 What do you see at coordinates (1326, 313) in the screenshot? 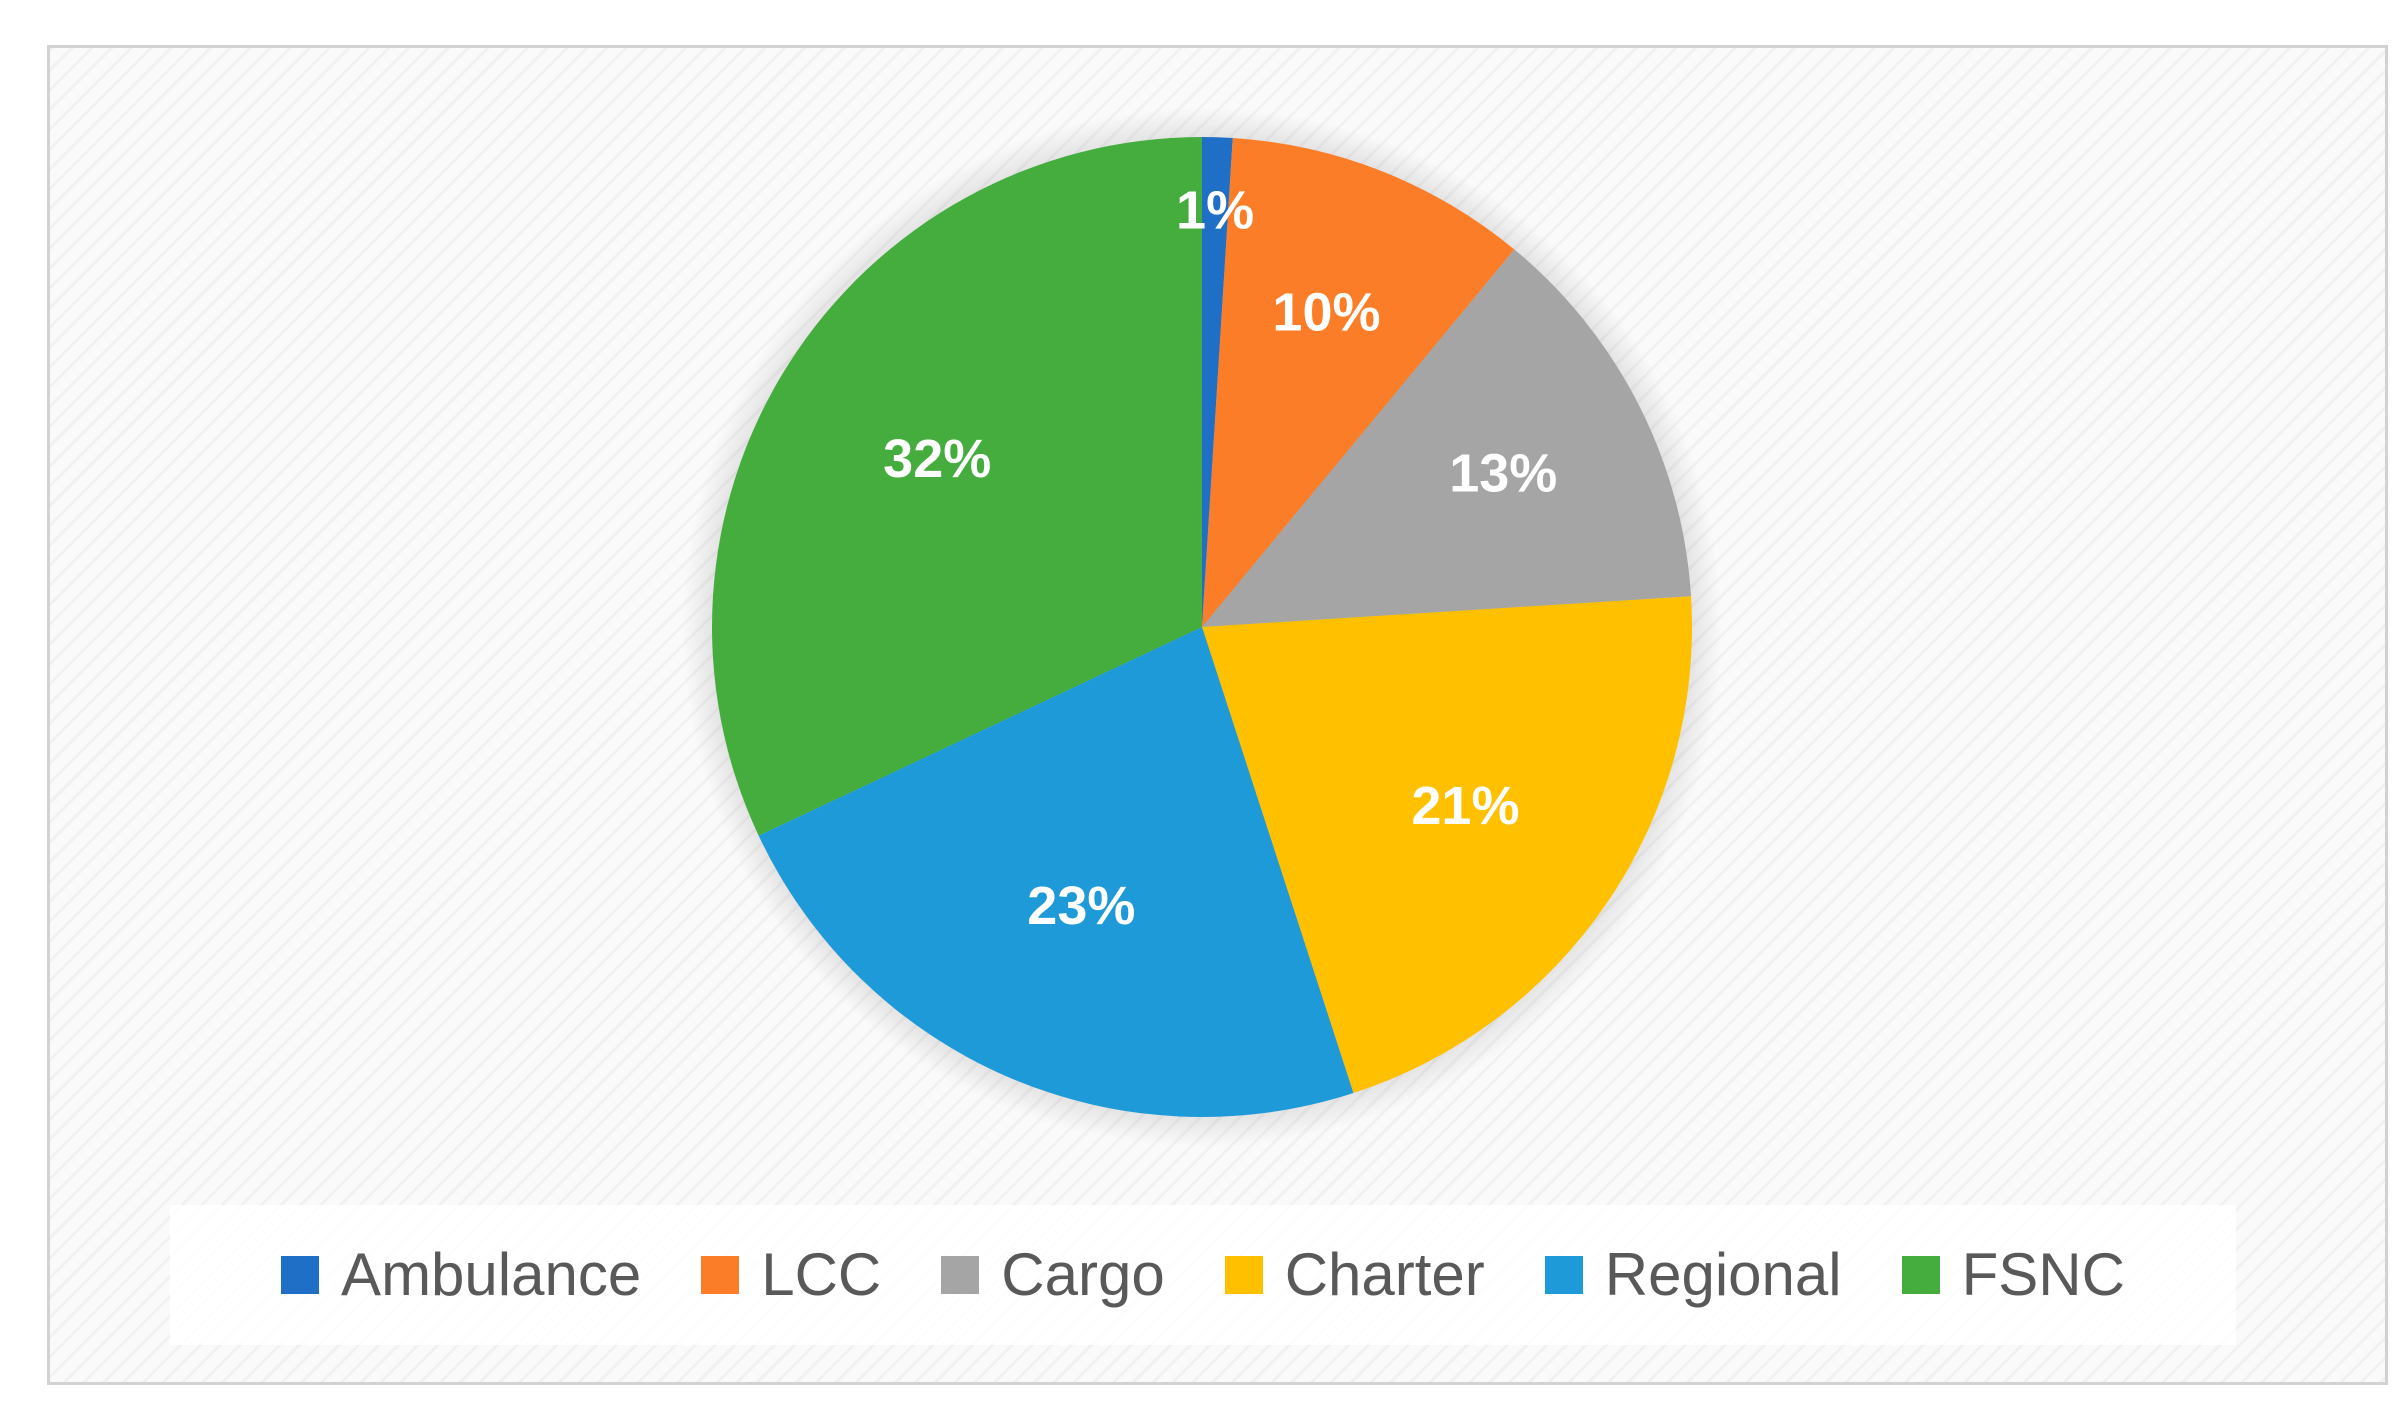
I see `data-label-lcc: 10%` at bounding box center [1326, 313].